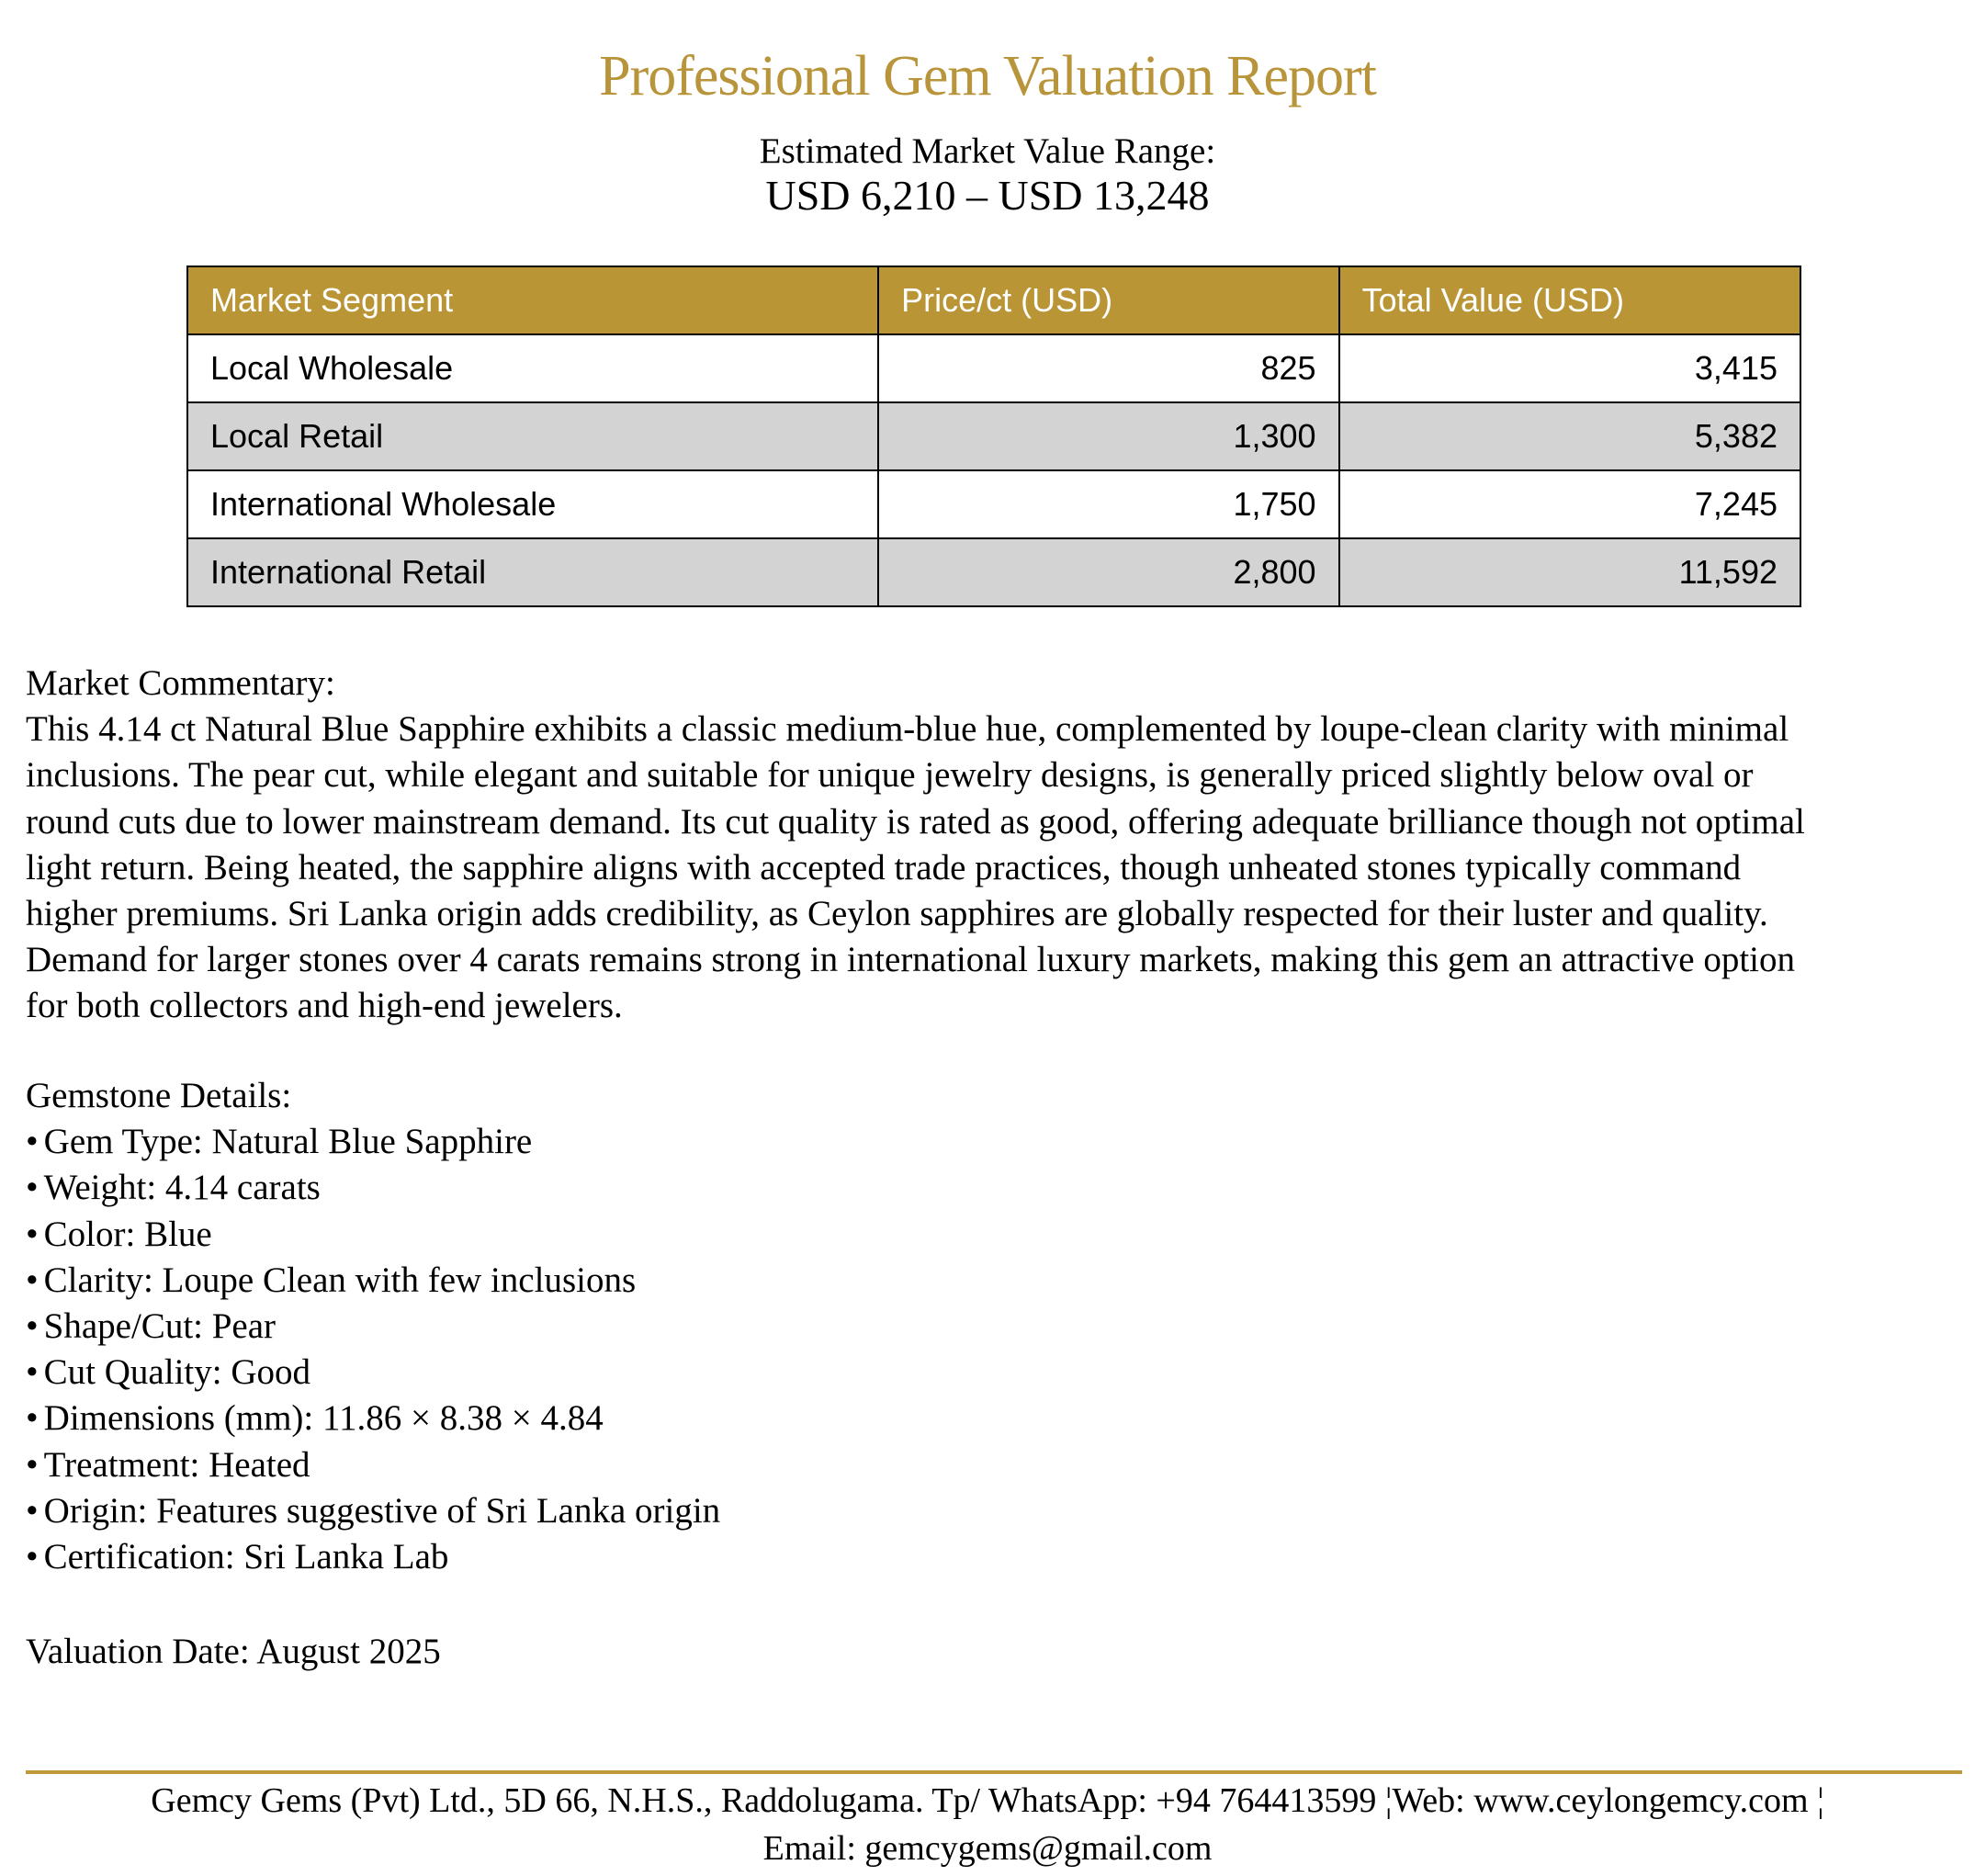 This screenshot has width=1975, height=1876. I want to click on table-row: International Retail 2,800 11,592, so click(994, 572).